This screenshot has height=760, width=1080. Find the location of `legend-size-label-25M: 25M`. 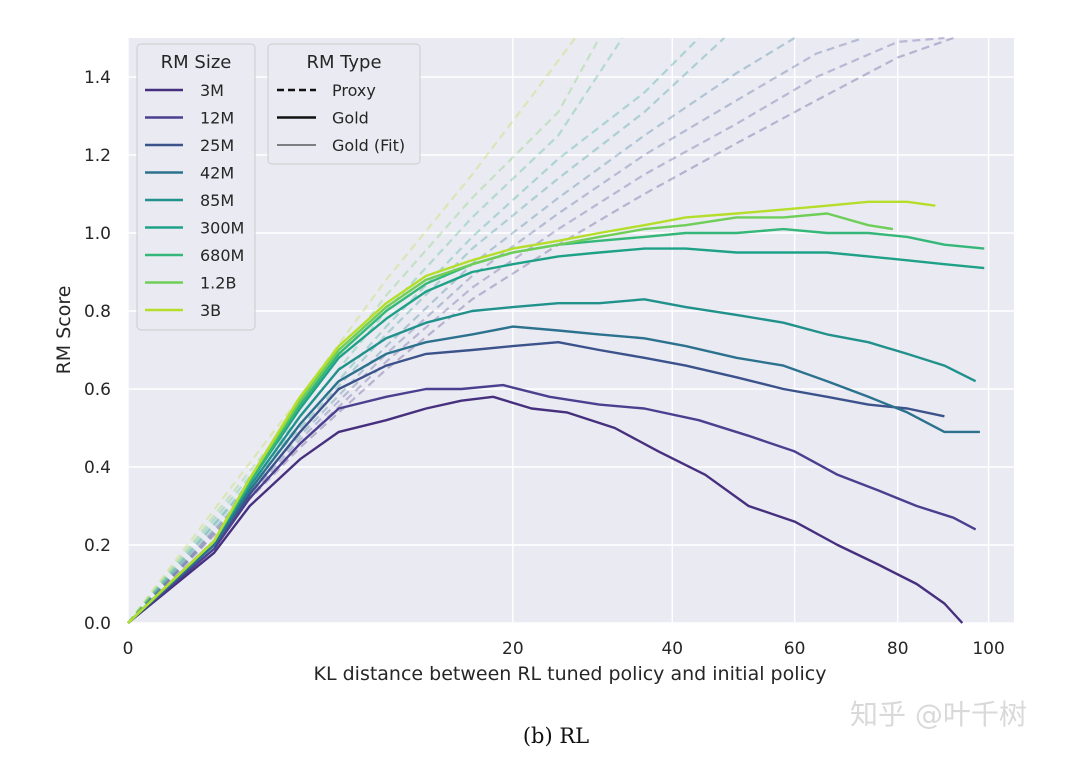

legend-size-label-25M: 25M is located at coordinates (217, 145).